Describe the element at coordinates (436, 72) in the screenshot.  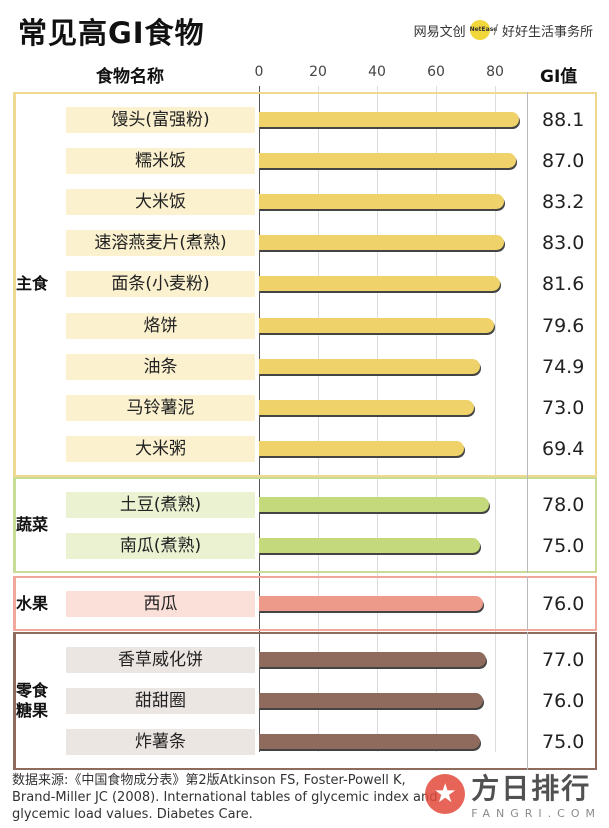
I see `x-tick-label: 60` at that location.